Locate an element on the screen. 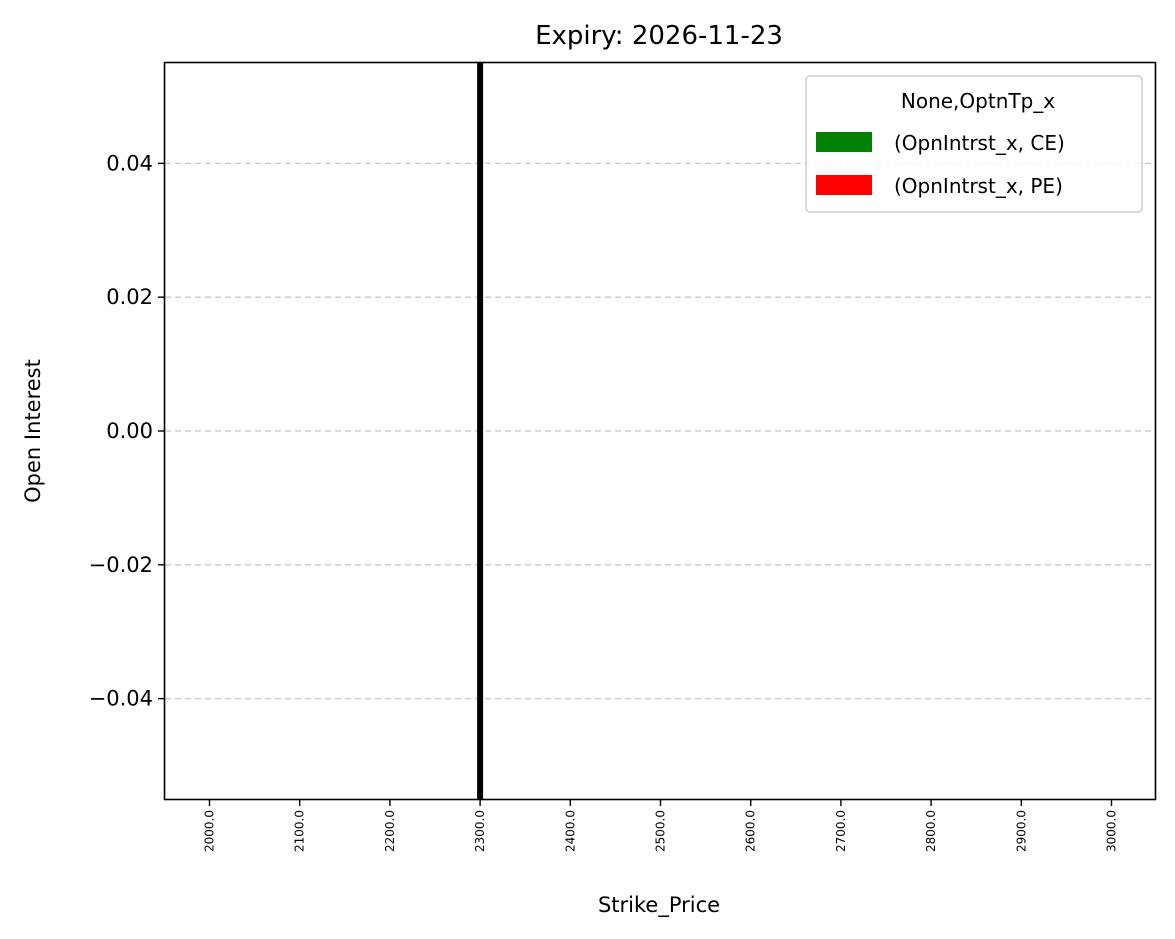  y-tick-label: −0.02 is located at coordinates (121, 565).